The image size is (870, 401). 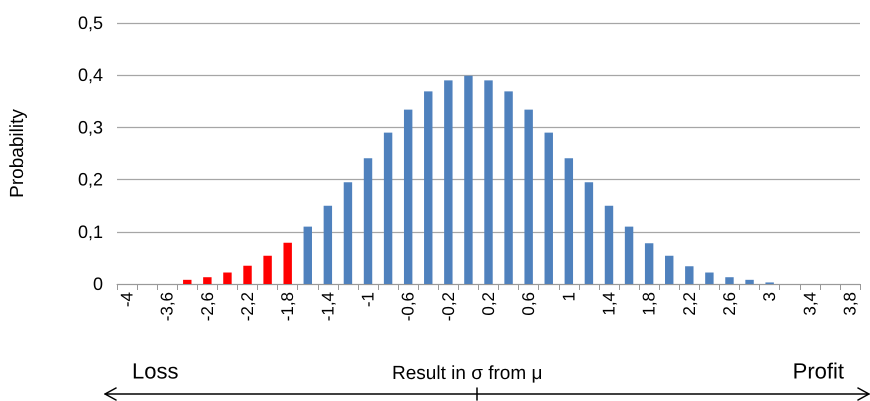 What do you see at coordinates (689, 304) in the screenshot?
I see `x-tick-label: 2,2` at bounding box center [689, 304].